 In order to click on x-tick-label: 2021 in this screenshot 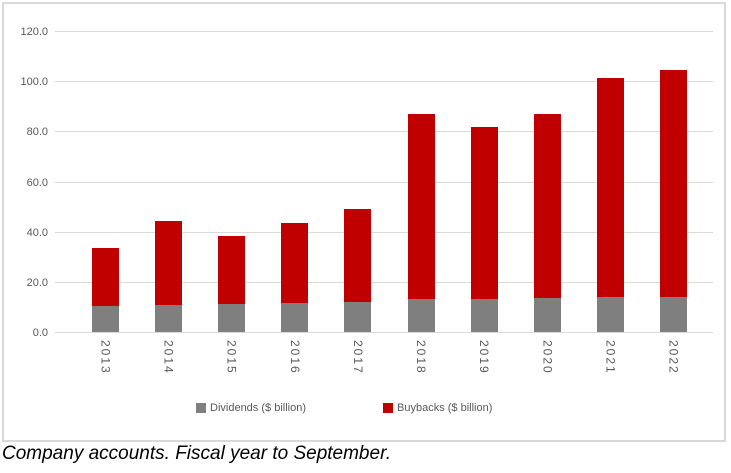, I will do `click(610, 357)`.